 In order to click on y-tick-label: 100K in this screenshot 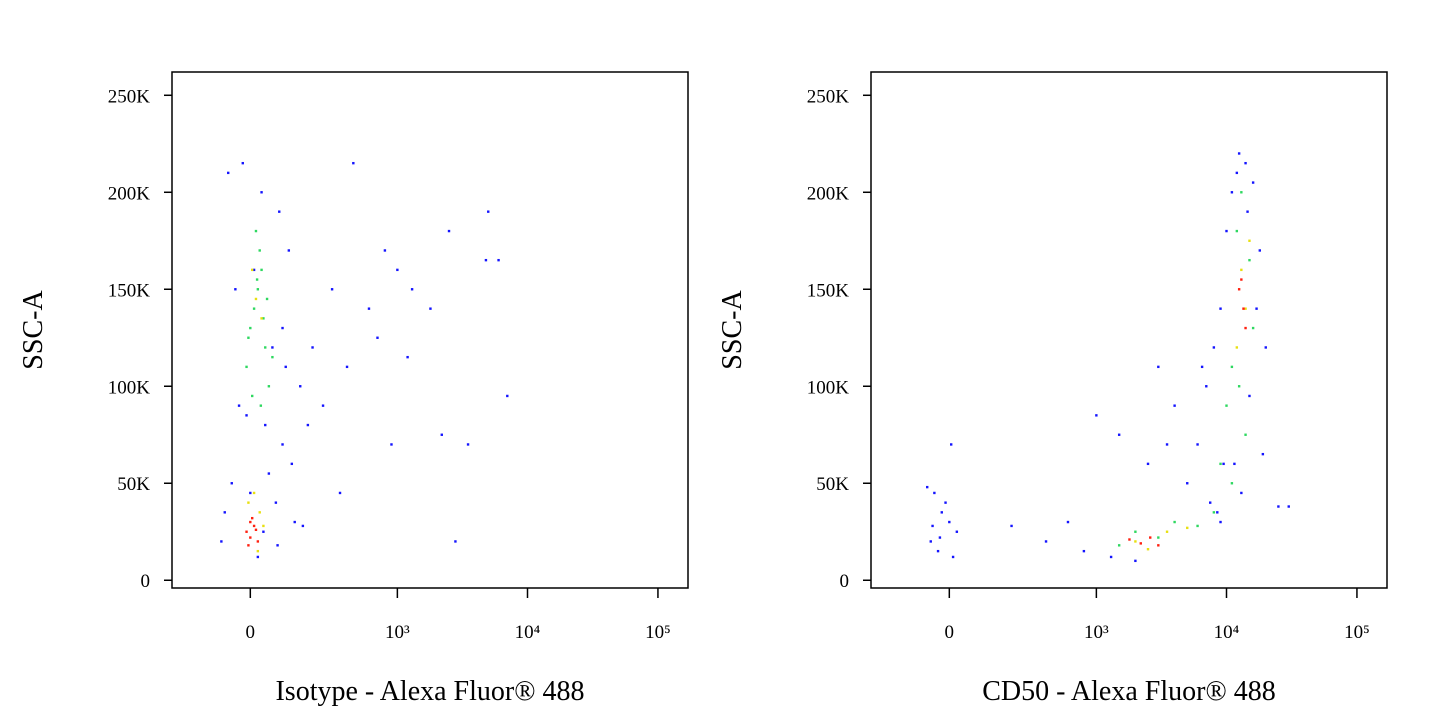, I will do `click(129, 387)`.